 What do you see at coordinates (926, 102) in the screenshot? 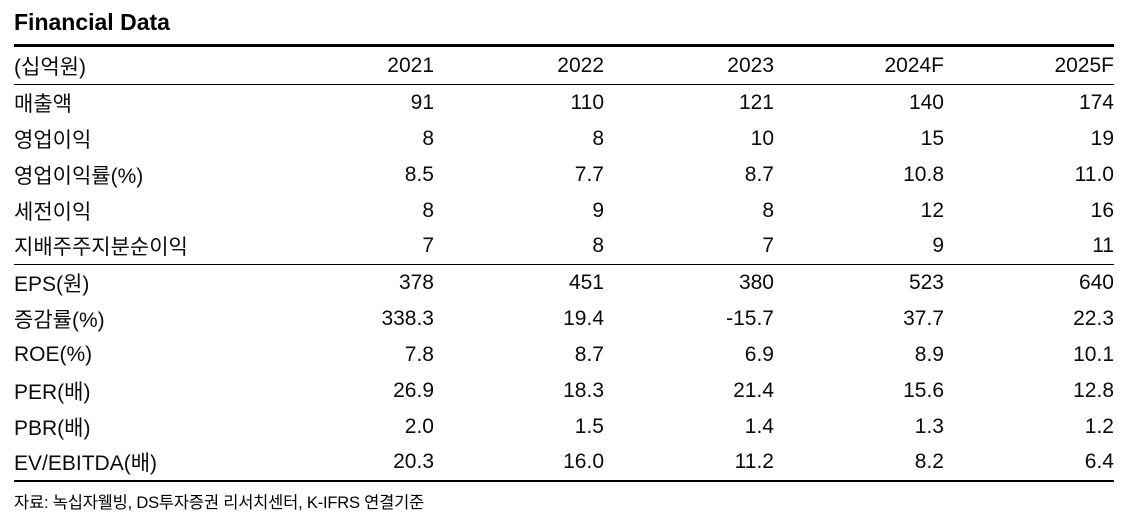
I see `cell-value: 140` at bounding box center [926, 102].